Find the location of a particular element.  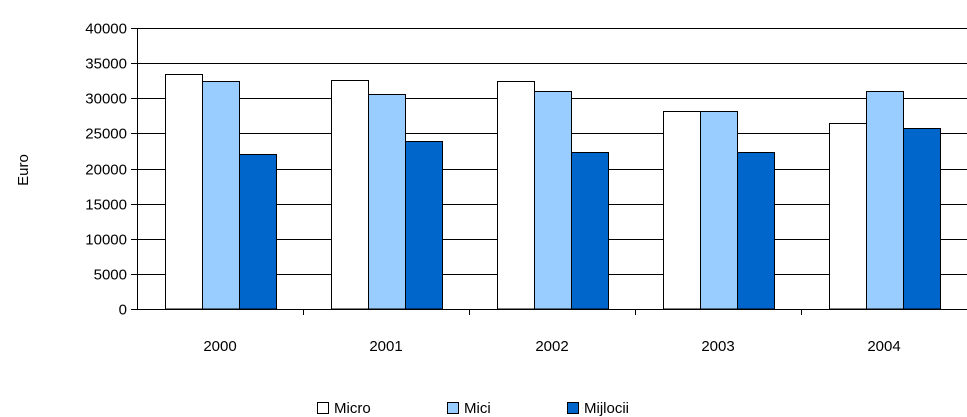

bar-mijlocii-2003 is located at coordinates (756, 231).